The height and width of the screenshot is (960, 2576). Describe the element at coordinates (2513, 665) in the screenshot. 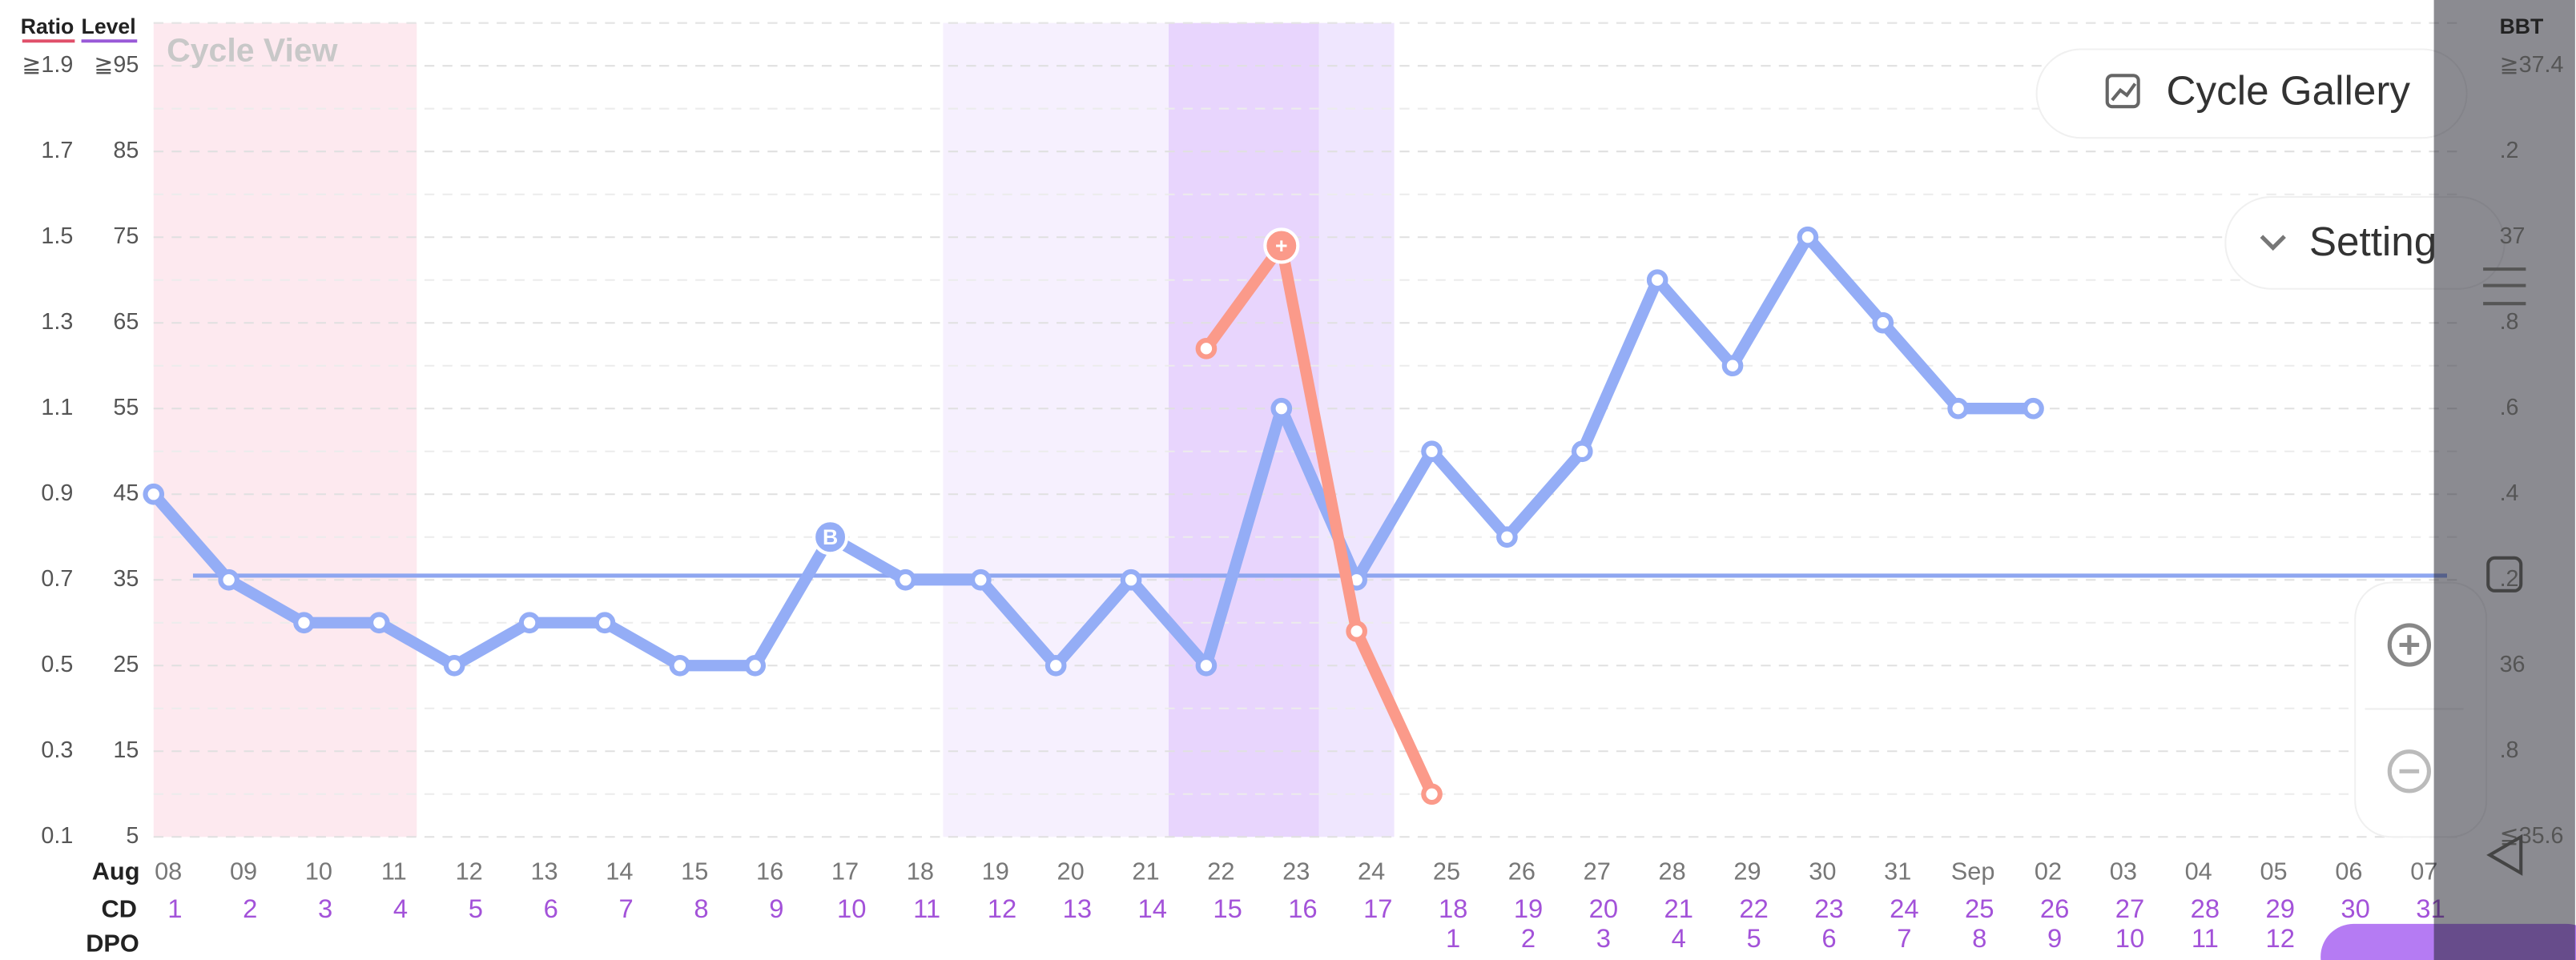

I see `bbt-tick-label: 36` at that location.